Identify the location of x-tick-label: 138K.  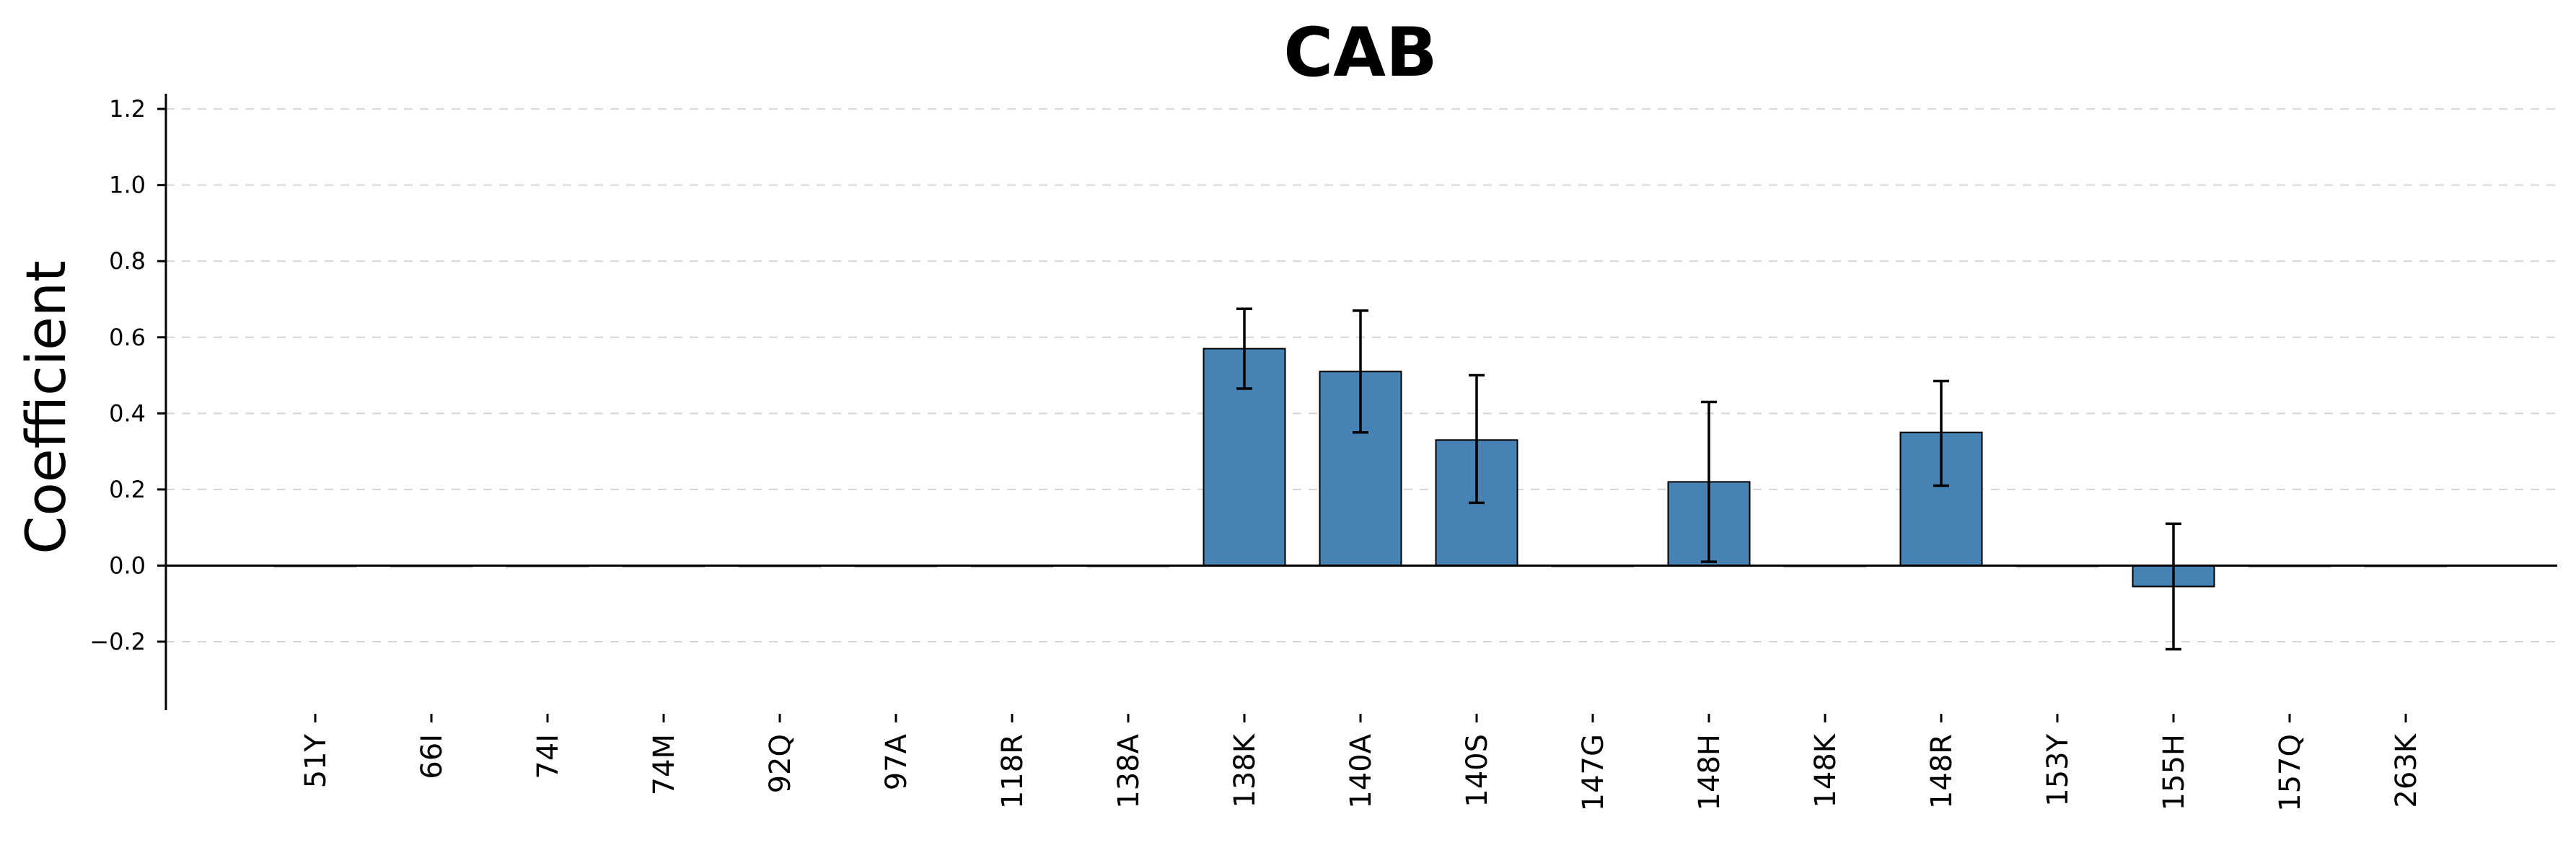
(1245, 770).